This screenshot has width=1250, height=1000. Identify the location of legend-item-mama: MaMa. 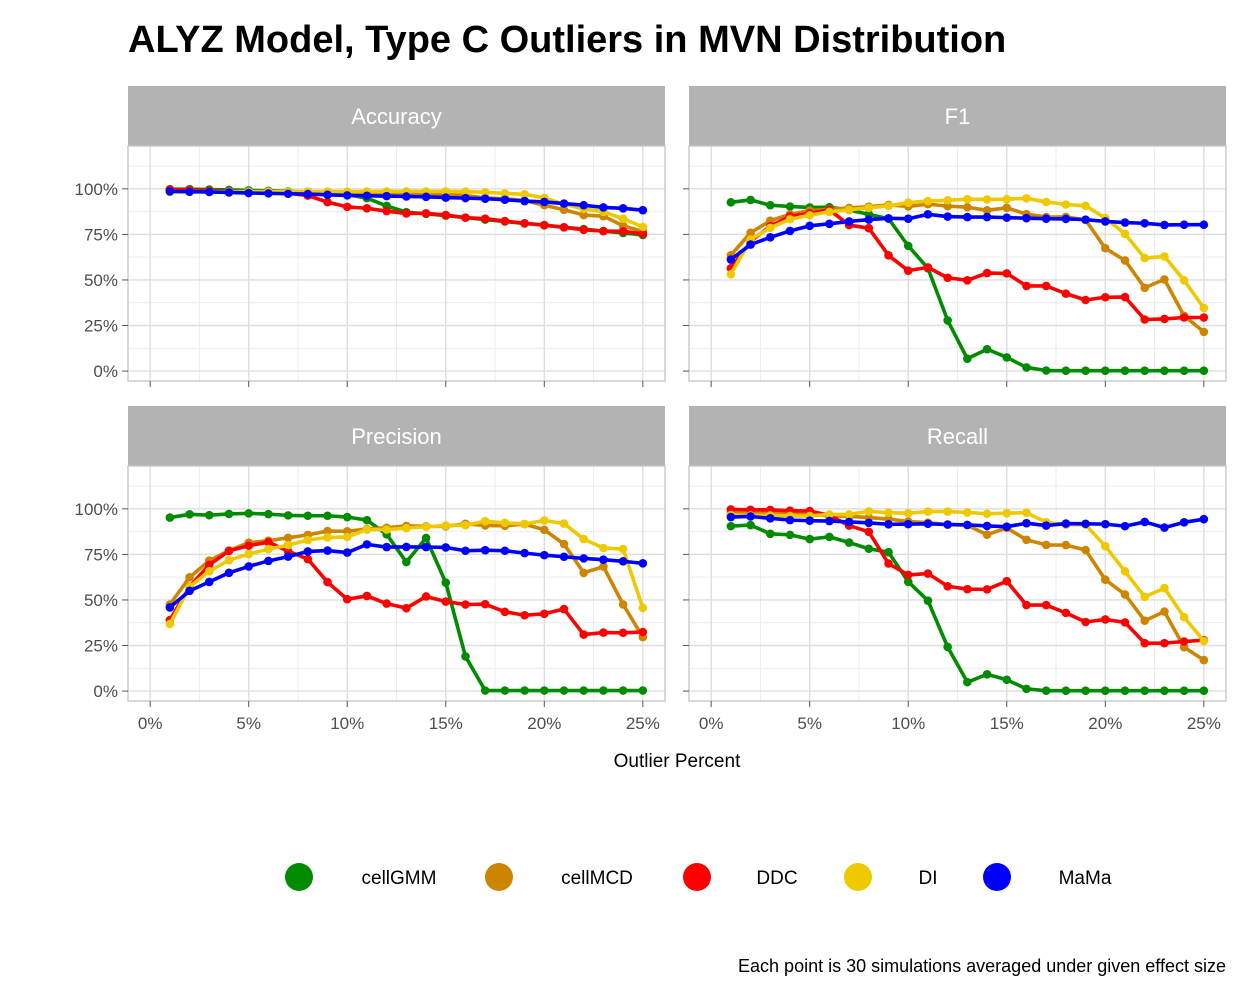
(1047, 877).